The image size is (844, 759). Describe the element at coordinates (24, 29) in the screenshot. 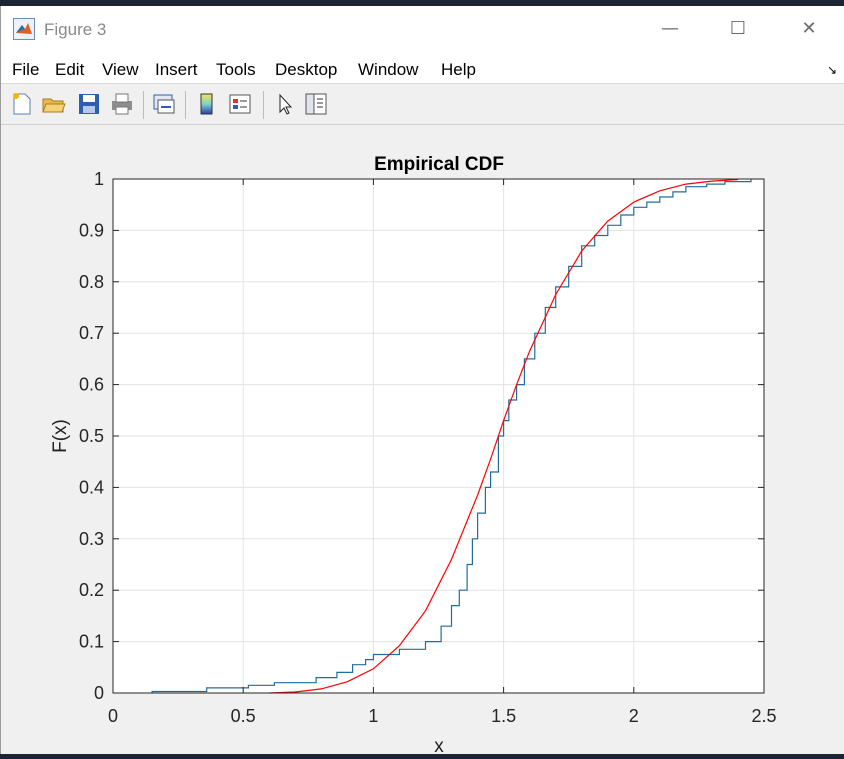

I see `matlab-logo-icon` at that location.